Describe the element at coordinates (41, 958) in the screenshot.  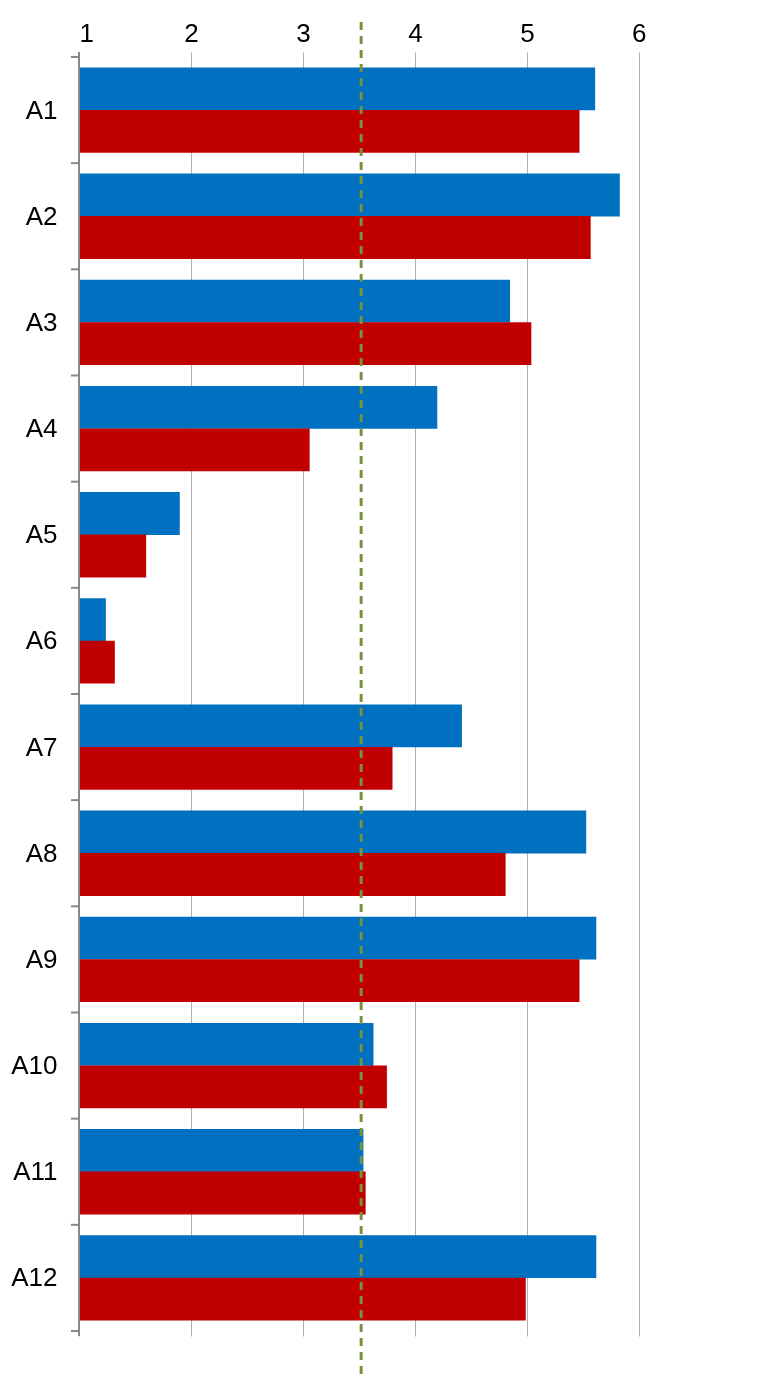
I see `y-tick-label: A9` at that location.